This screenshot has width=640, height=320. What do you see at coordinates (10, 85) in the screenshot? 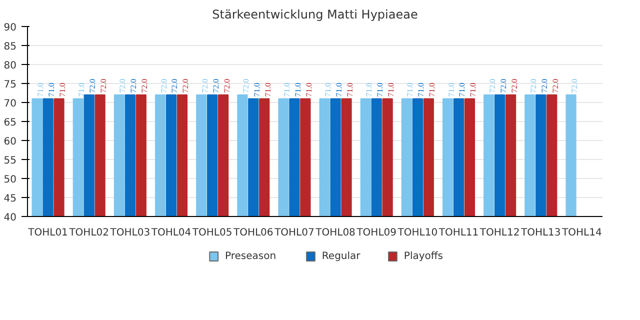
I see `y-tick-label: 75` at bounding box center [10, 85].